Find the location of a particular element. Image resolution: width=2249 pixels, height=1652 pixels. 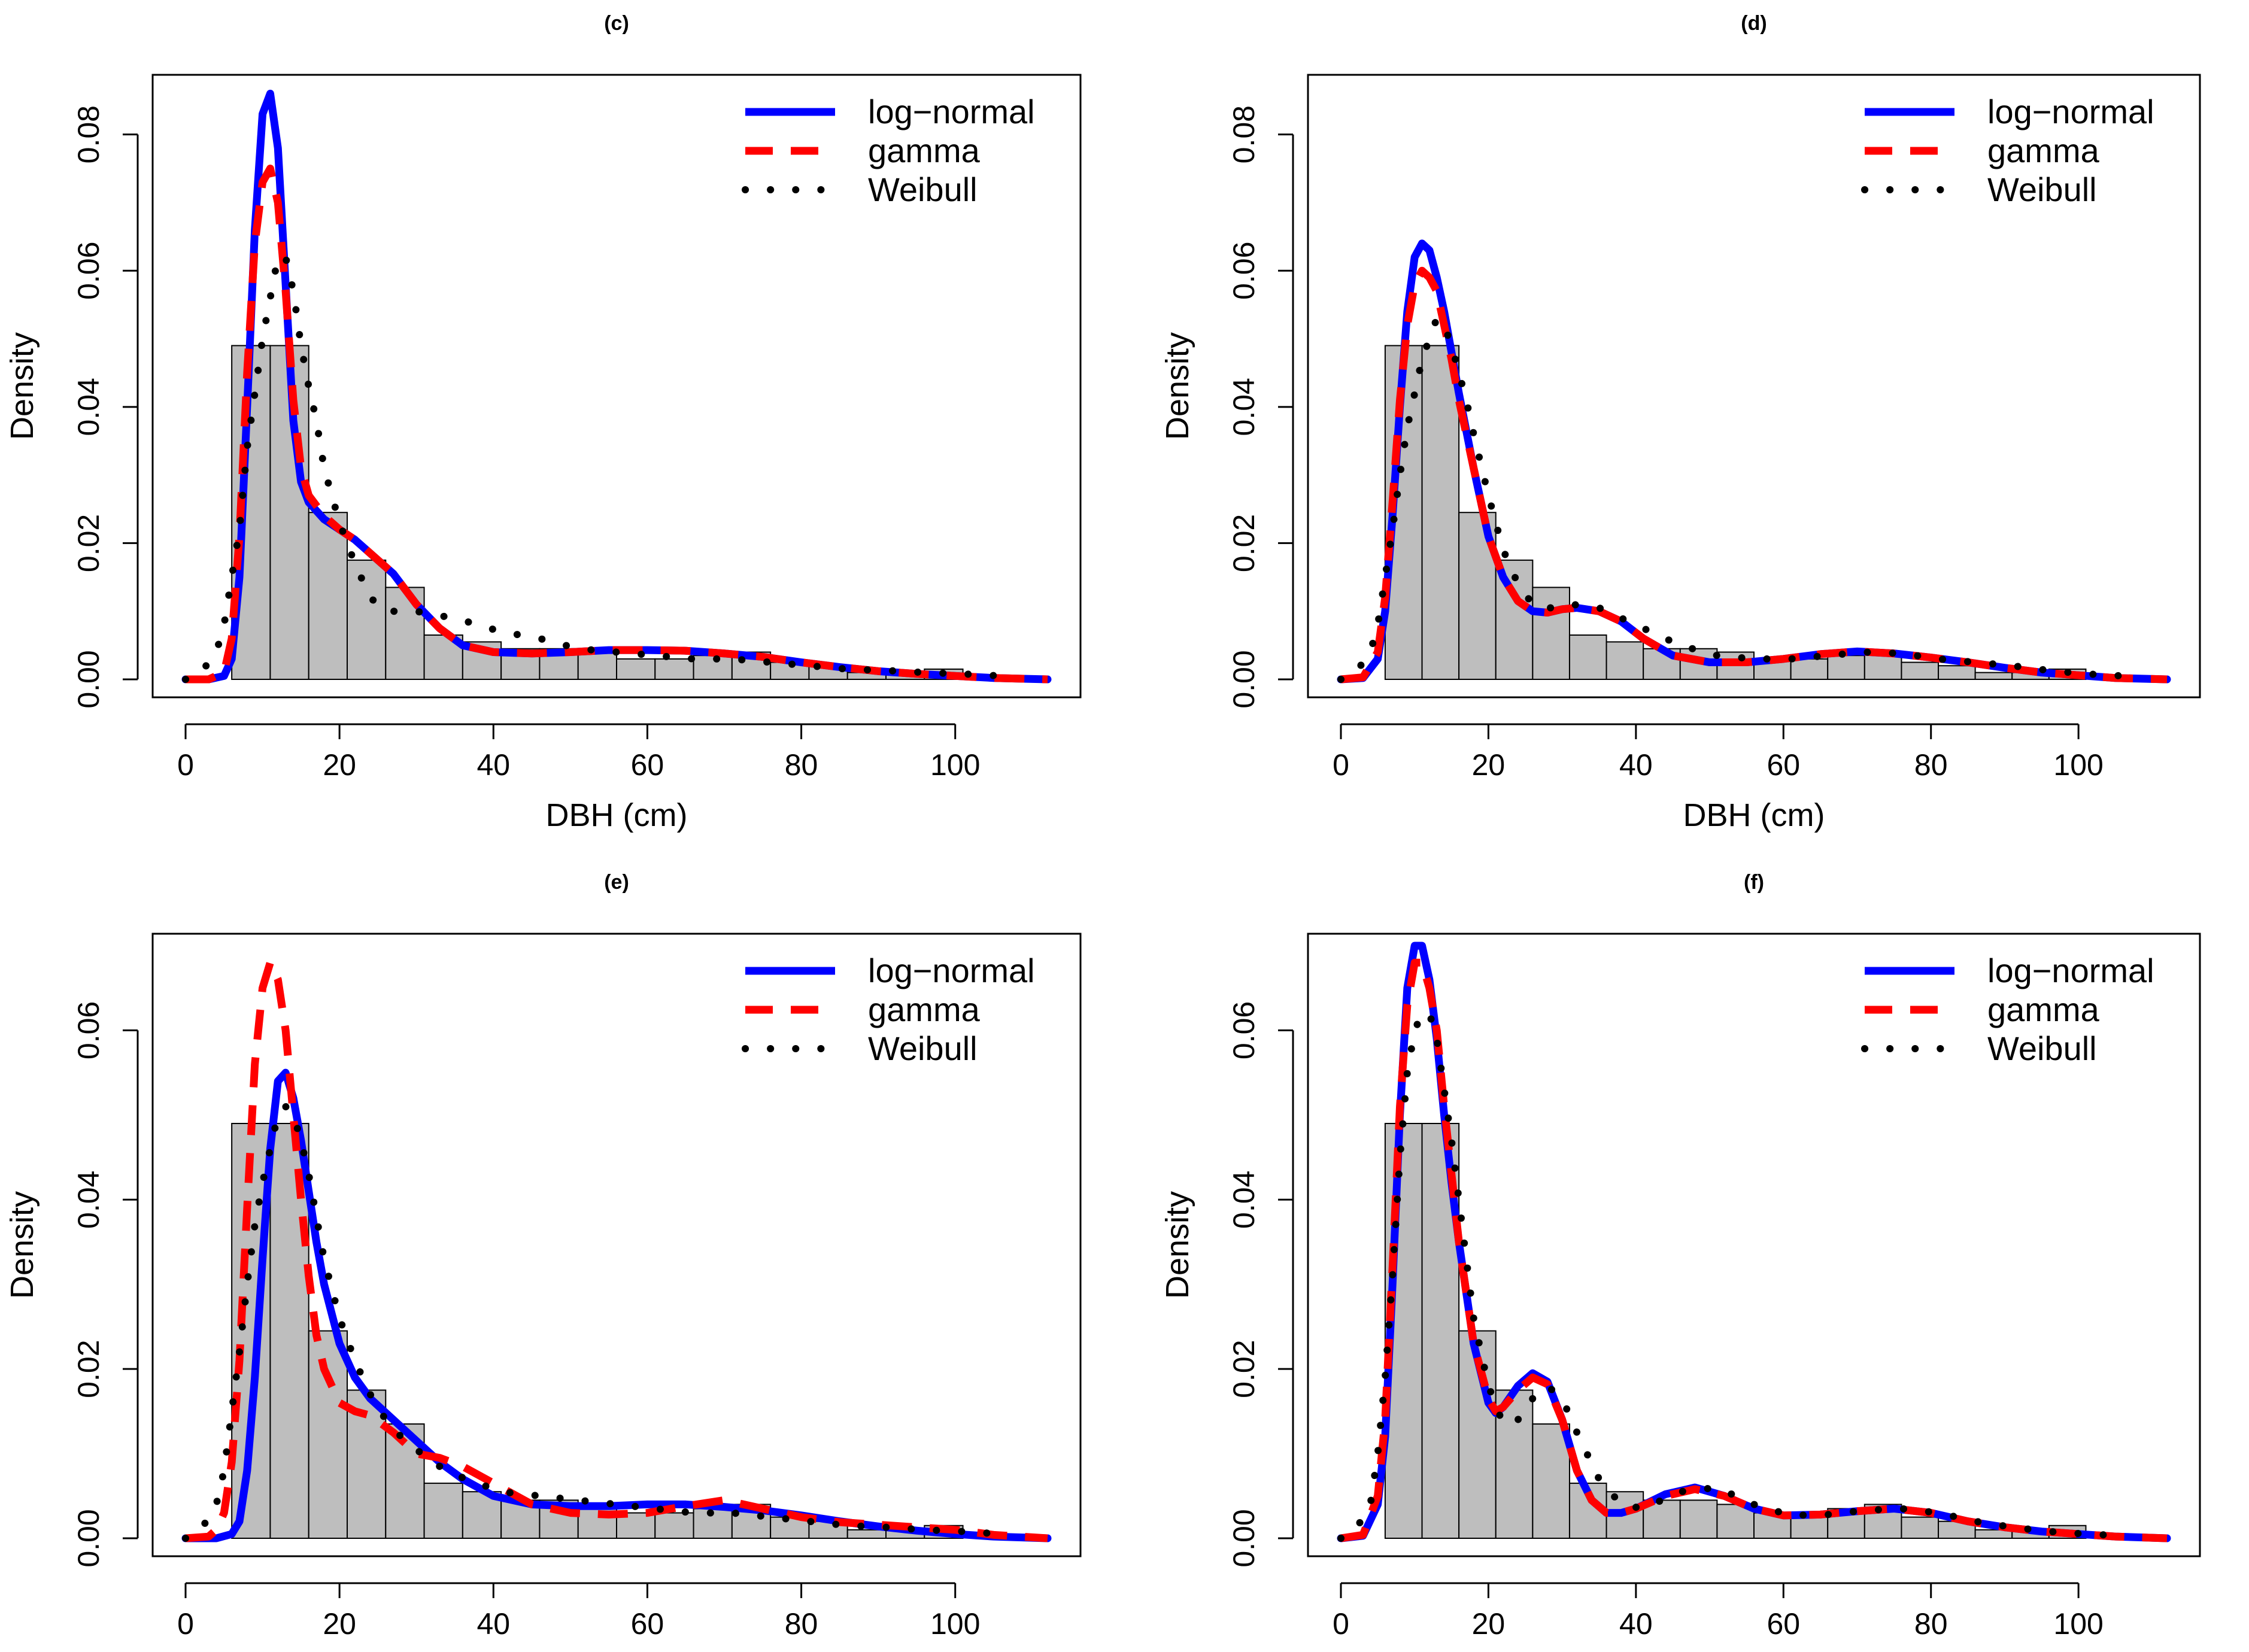

x-axis-label: DBH (cm) is located at coordinates (1754, 815).